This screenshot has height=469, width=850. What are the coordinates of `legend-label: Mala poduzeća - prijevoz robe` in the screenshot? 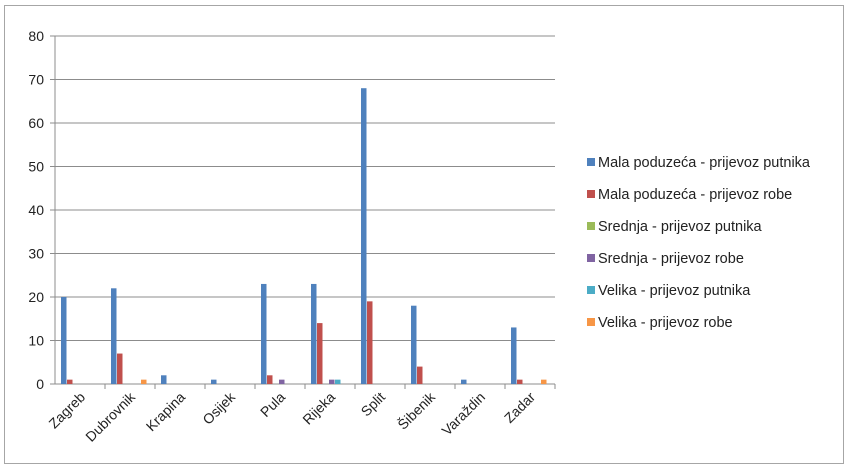 It's located at (695, 195).